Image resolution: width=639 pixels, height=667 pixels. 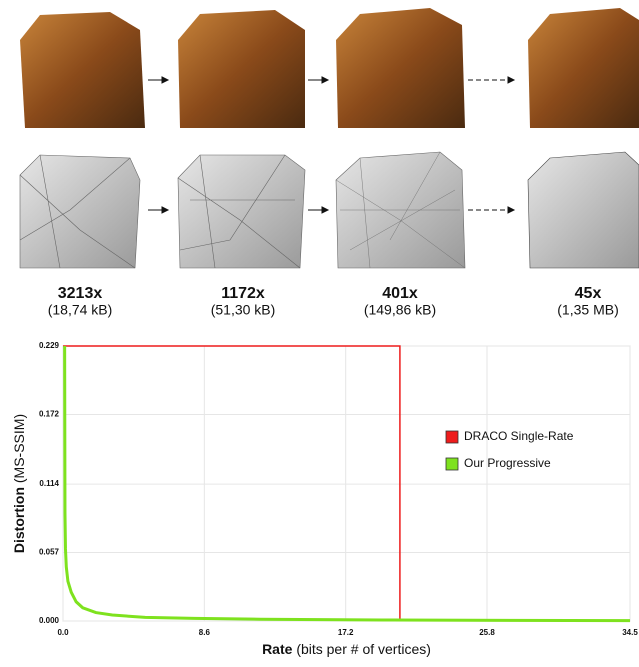 What do you see at coordinates (49, 552) in the screenshot?
I see `y-tick-label: 0.057` at bounding box center [49, 552].